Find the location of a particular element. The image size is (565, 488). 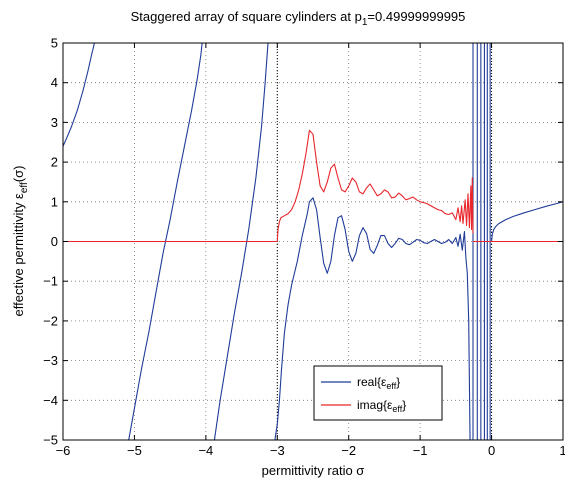

y-axis-label-suffix: (σ) is located at coordinates (18, 174).